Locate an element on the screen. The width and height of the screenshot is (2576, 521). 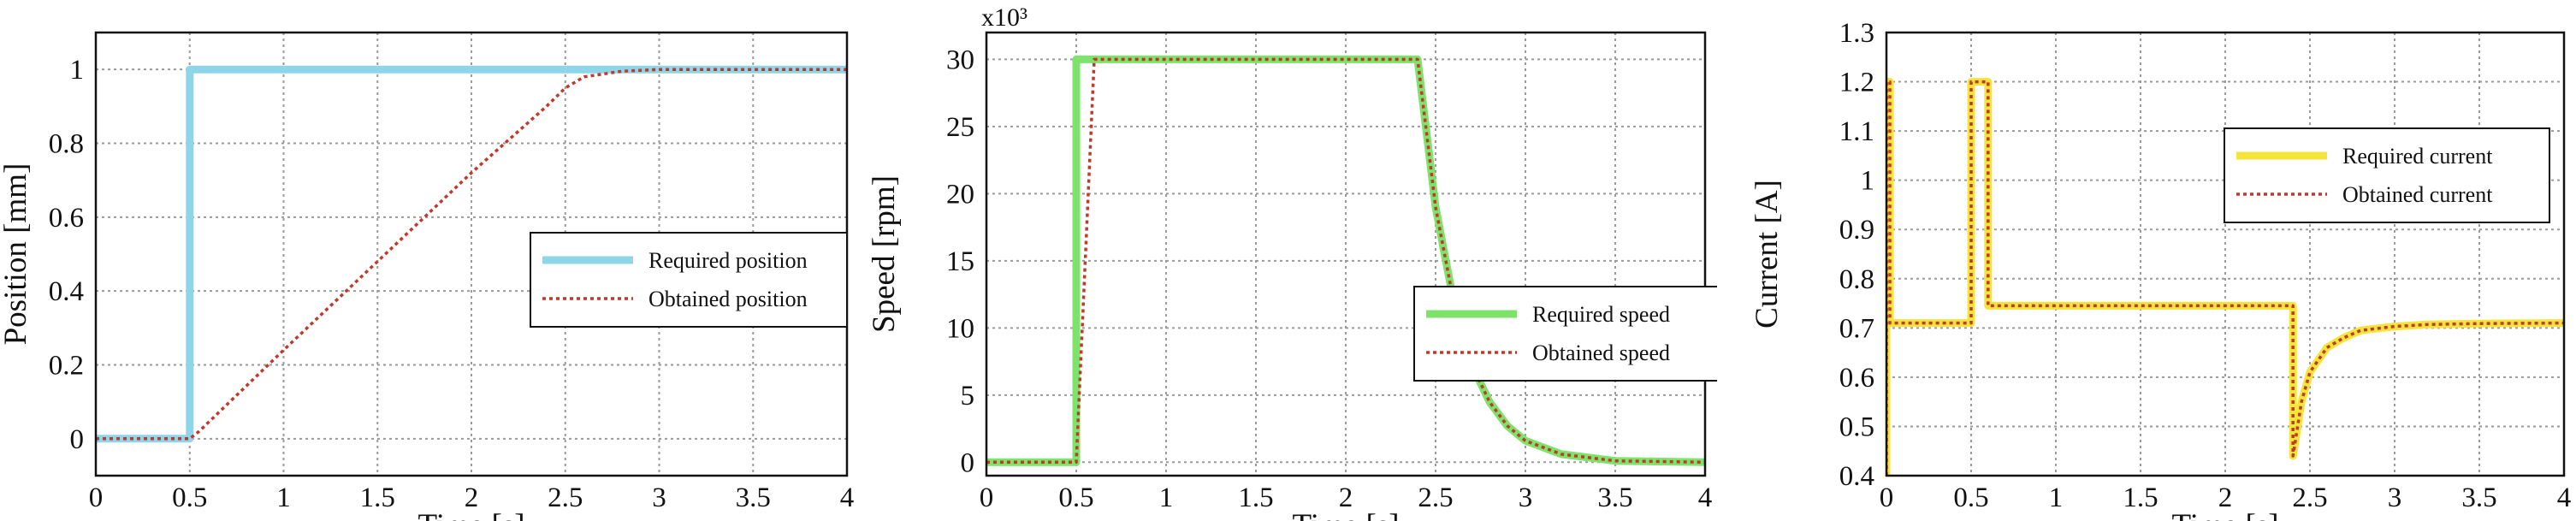
y-tick-label: 30 is located at coordinates (960, 60).